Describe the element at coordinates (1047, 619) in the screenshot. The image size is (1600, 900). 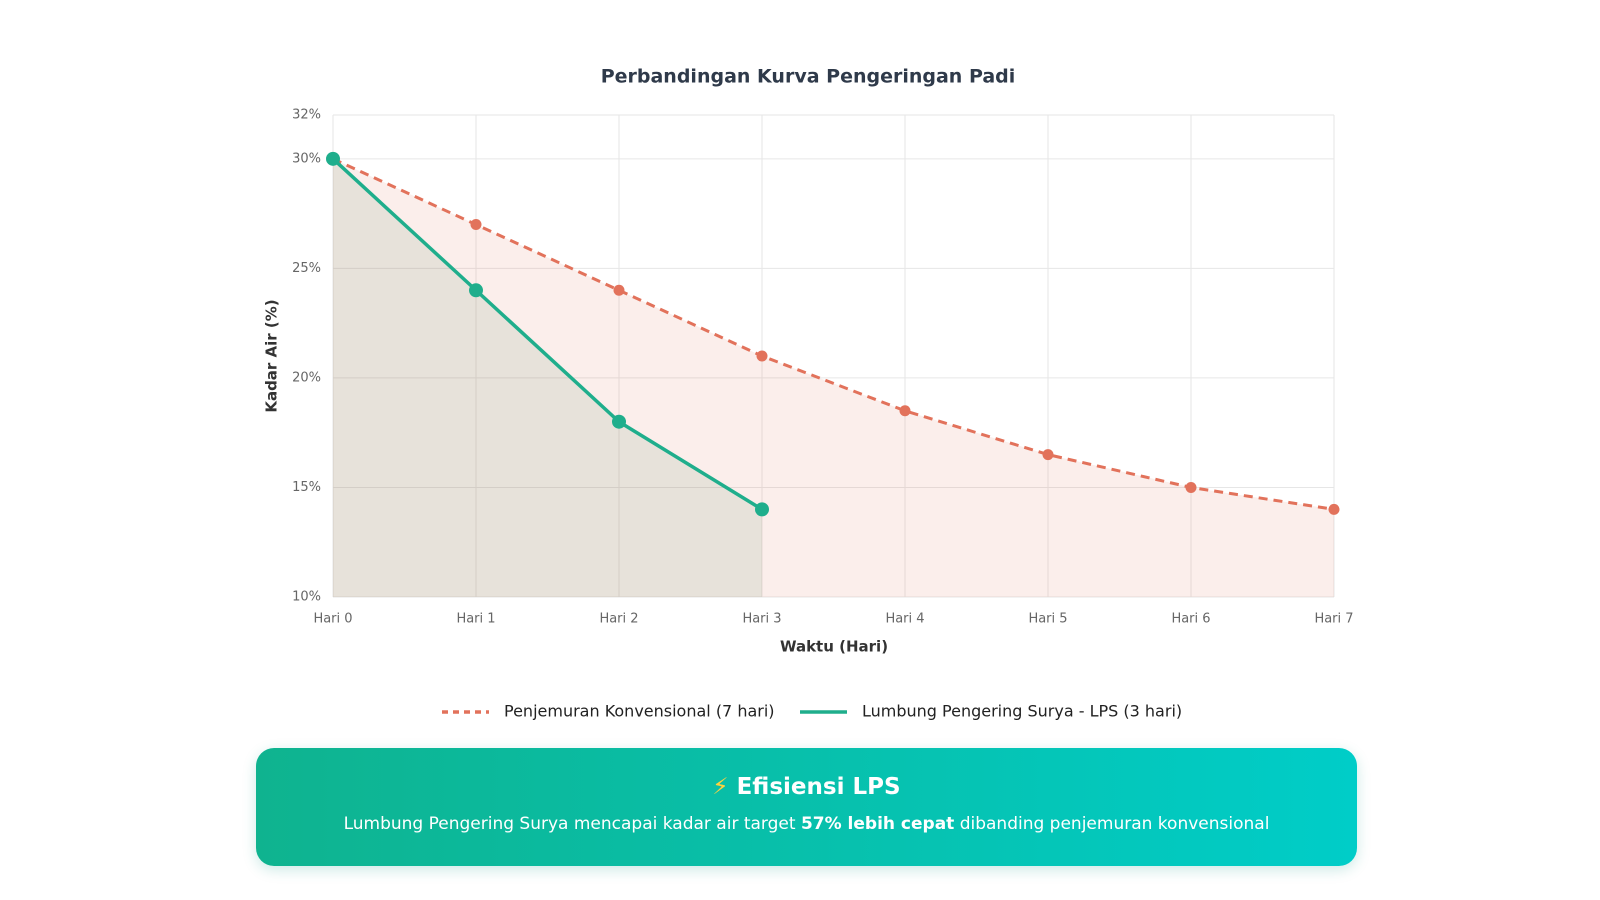
I see `x-tick-label: Hari 5` at that location.